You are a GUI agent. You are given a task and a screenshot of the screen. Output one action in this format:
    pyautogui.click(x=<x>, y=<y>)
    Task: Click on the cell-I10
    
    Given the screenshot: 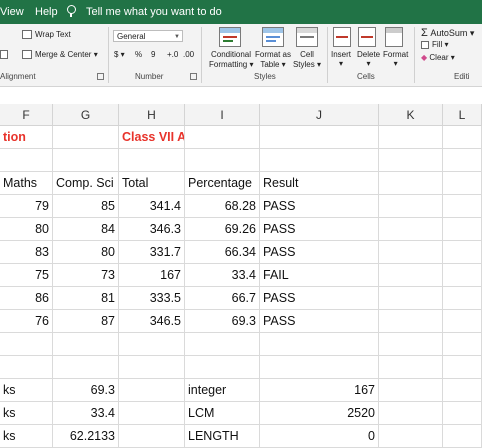 What is the action you would take?
    pyautogui.click(x=222, y=344)
    